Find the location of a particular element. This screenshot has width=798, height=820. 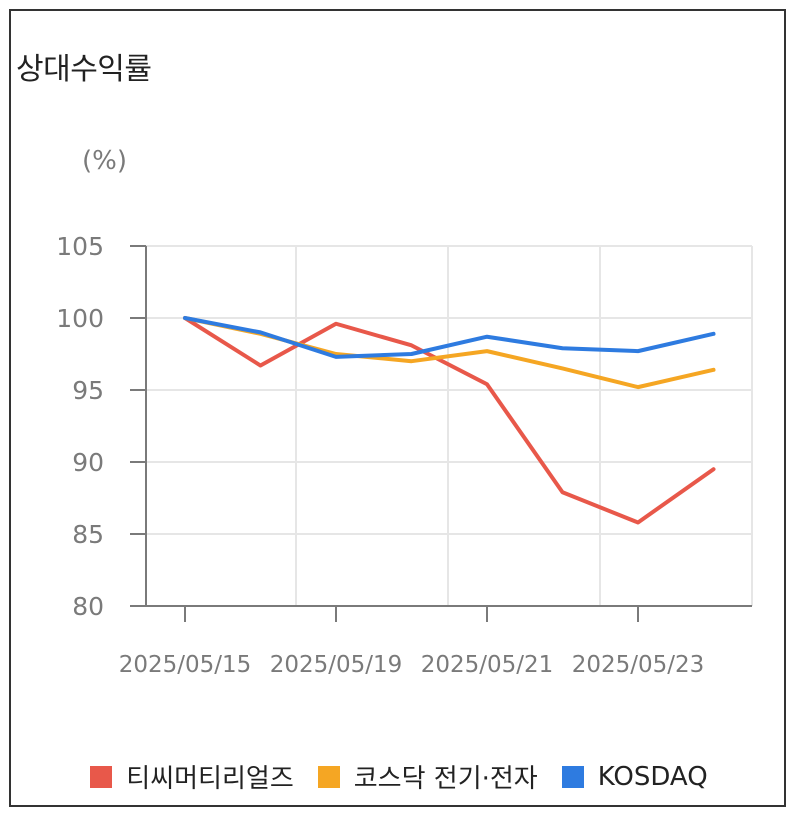

y-tick-label: 95 is located at coordinates (88, 390).